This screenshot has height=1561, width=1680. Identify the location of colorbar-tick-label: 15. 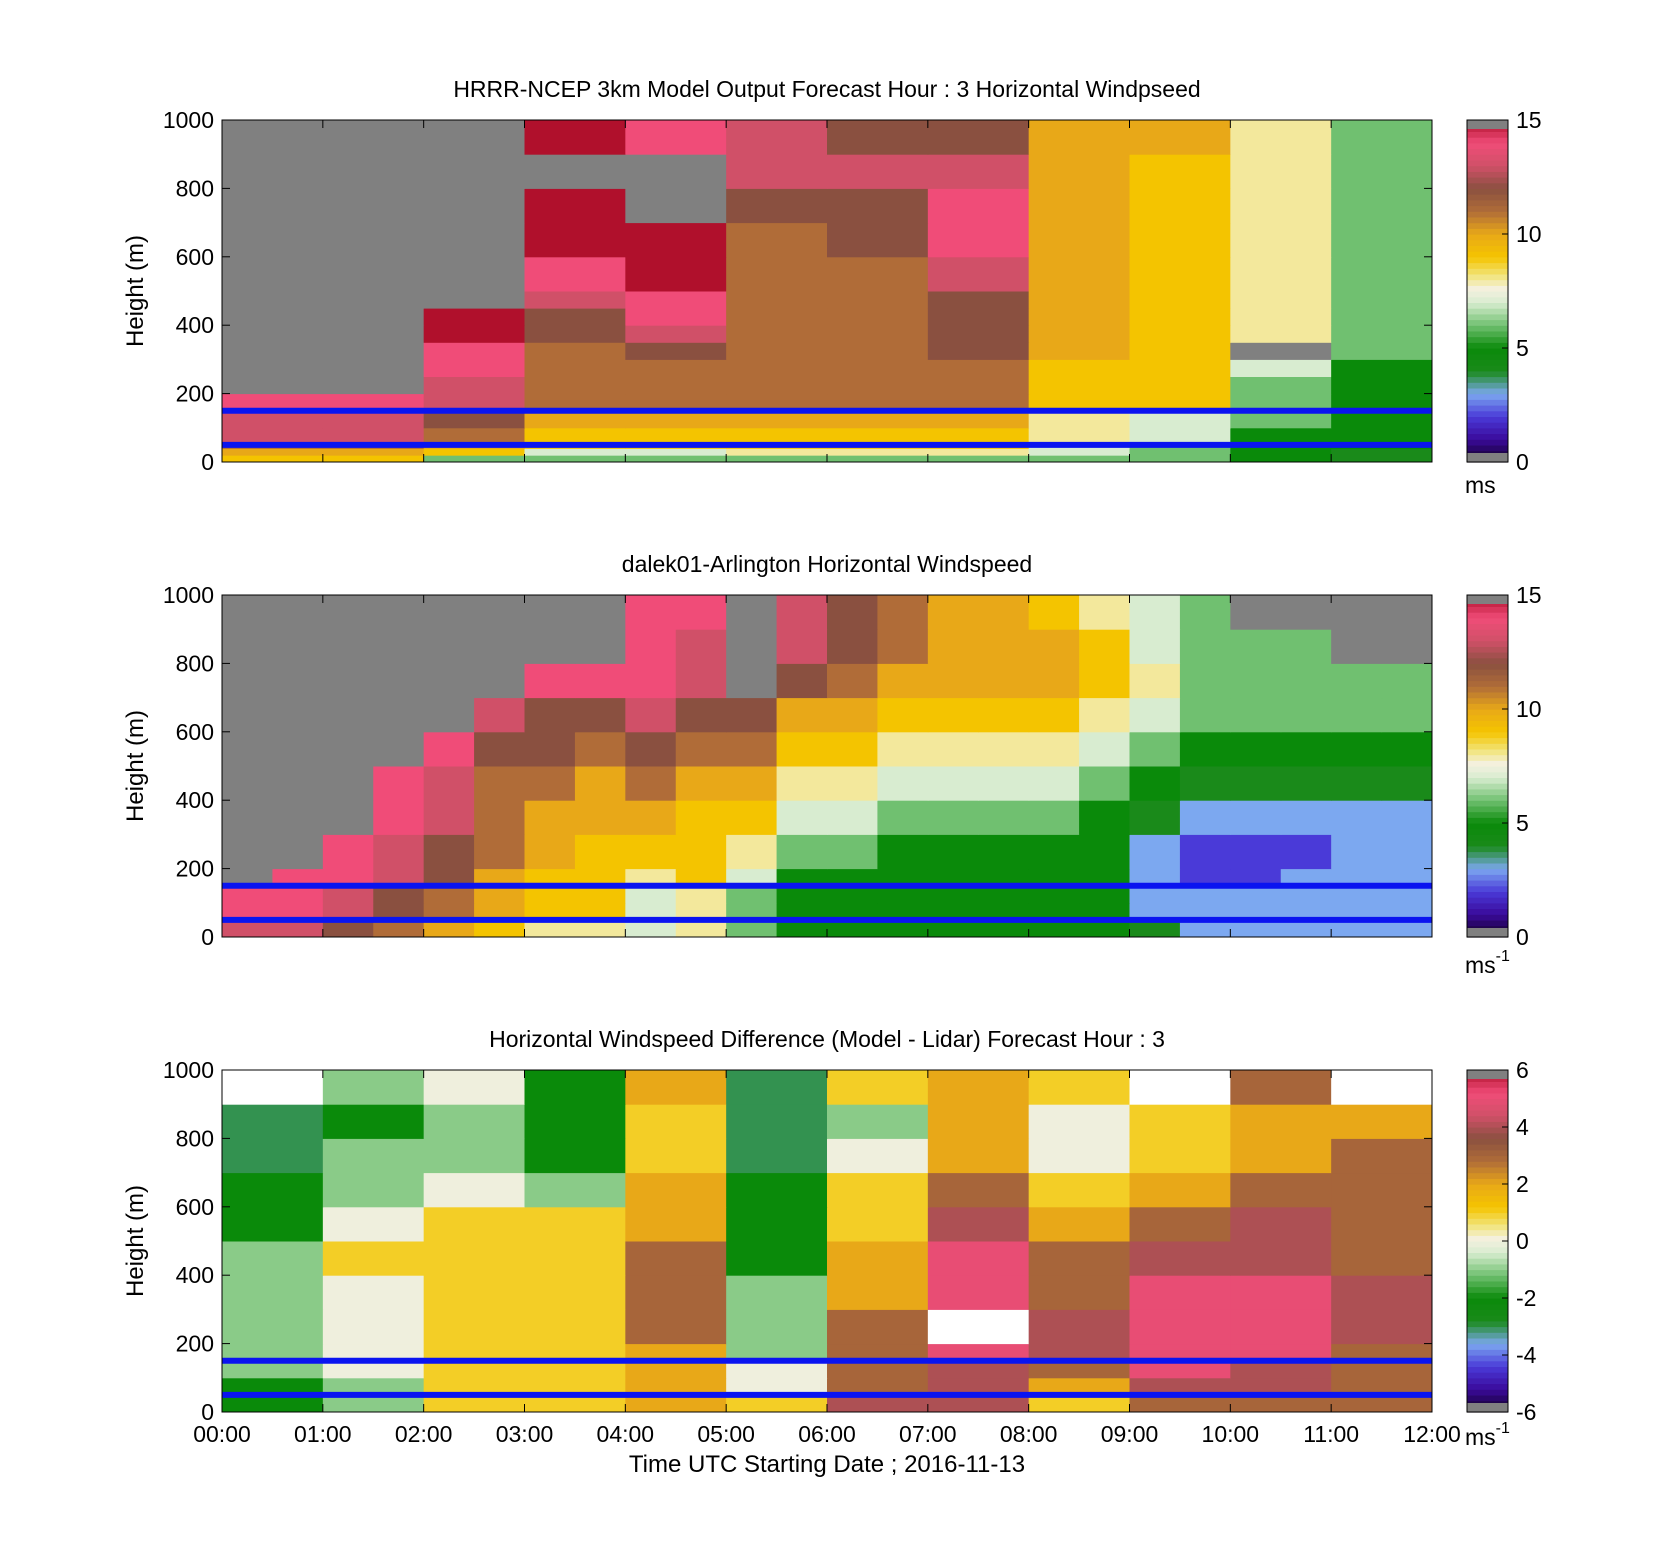
(1529, 120).